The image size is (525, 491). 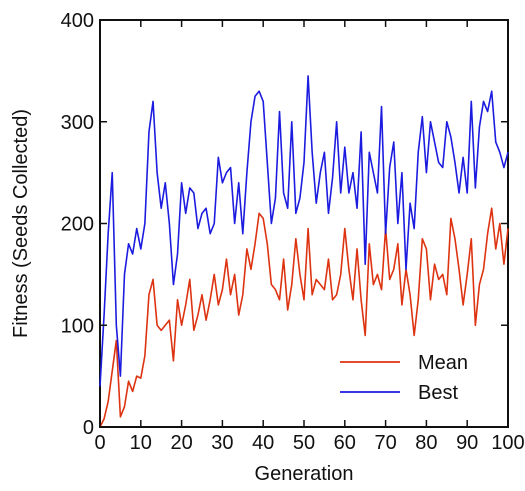 What do you see at coordinates (222, 443) in the screenshot?
I see `x-tick-label: 30` at bounding box center [222, 443].